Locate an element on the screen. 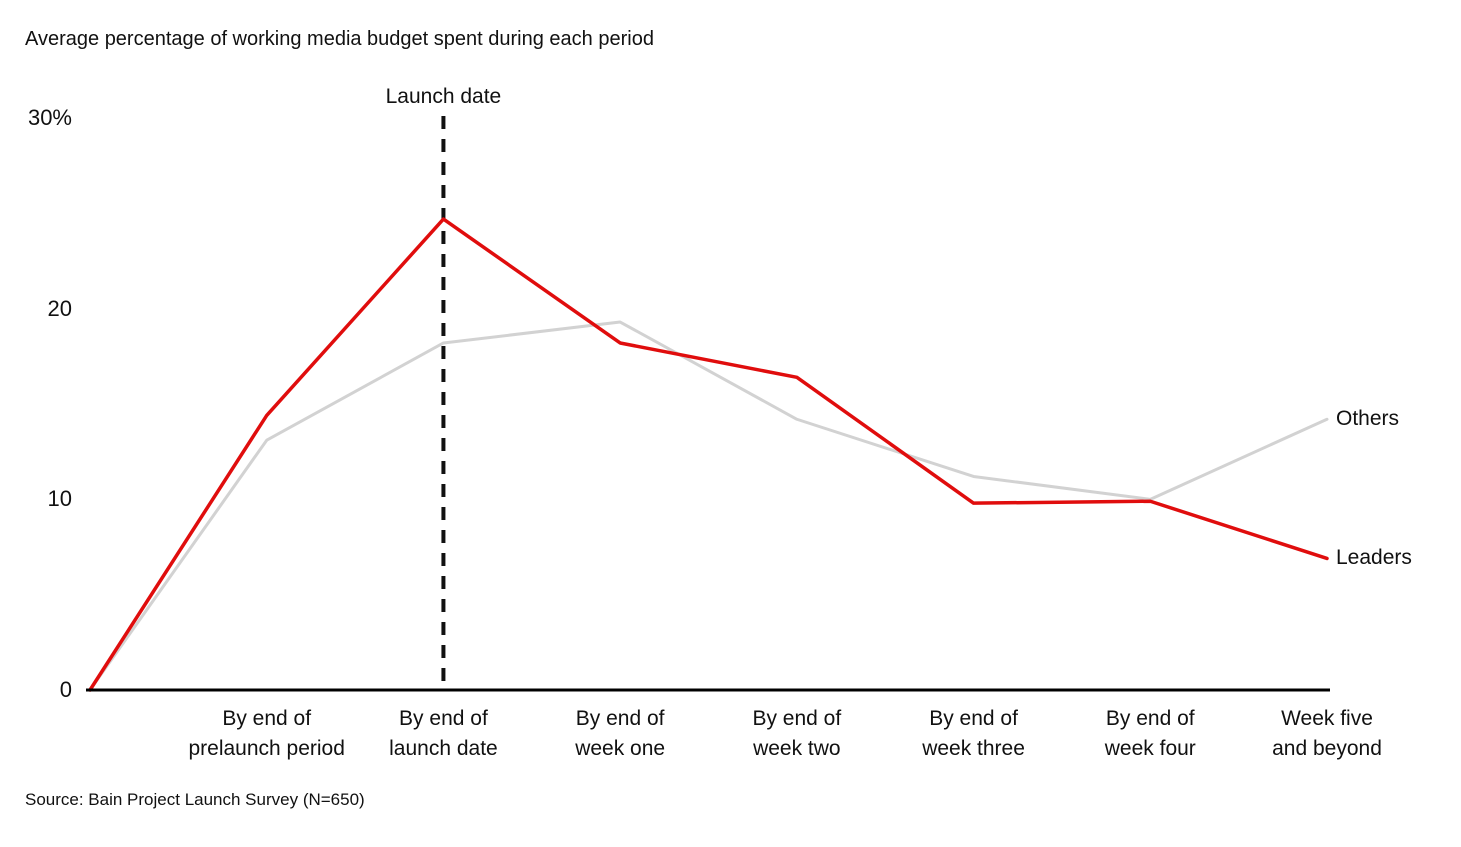 This screenshot has width=1461, height=847. x-category-label: By end of prelaunch period is located at coordinates (266, 733).